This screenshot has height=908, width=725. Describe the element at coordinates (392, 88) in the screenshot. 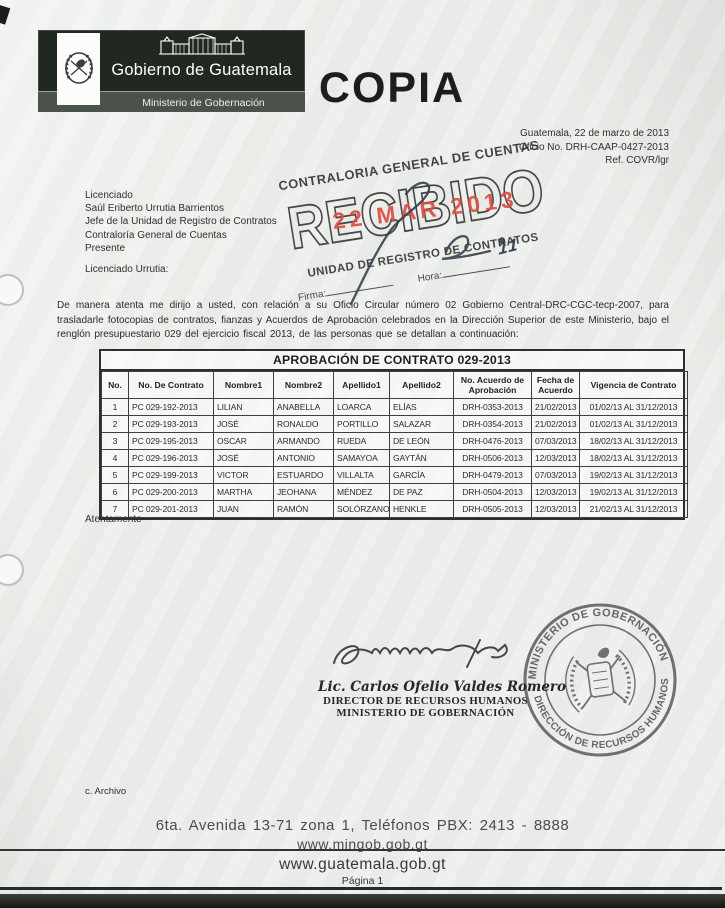

I see `copy-watermark: COPIA` at that location.